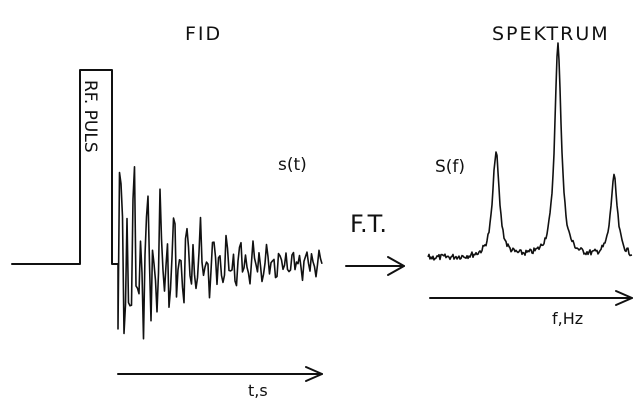 The height and width of the screenshot is (398, 636). What do you see at coordinates (203, 34) in the screenshot?
I see `fid-title: FID` at bounding box center [203, 34].